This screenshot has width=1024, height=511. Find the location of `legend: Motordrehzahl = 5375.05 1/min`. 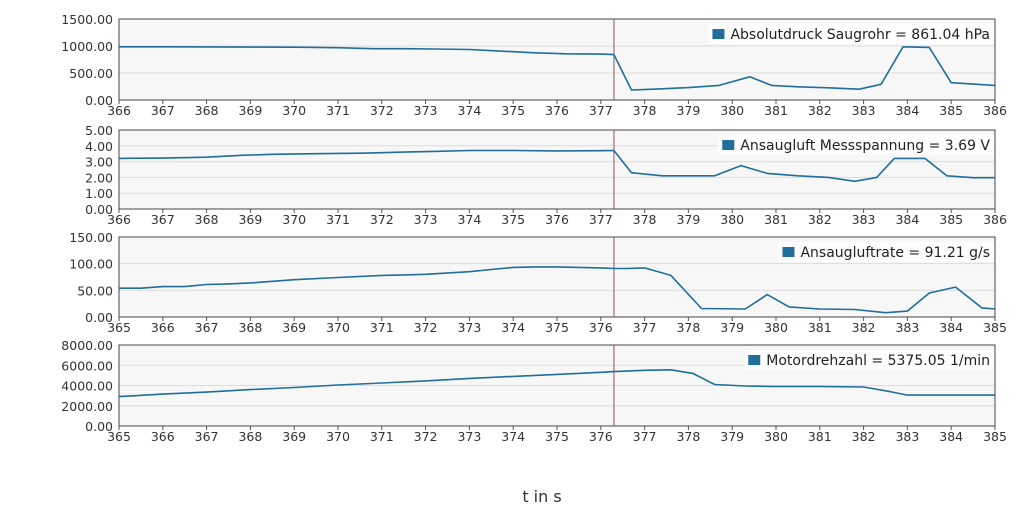

legend: Motordrehzahl = 5375.05 1/min is located at coordinates (869, 360).